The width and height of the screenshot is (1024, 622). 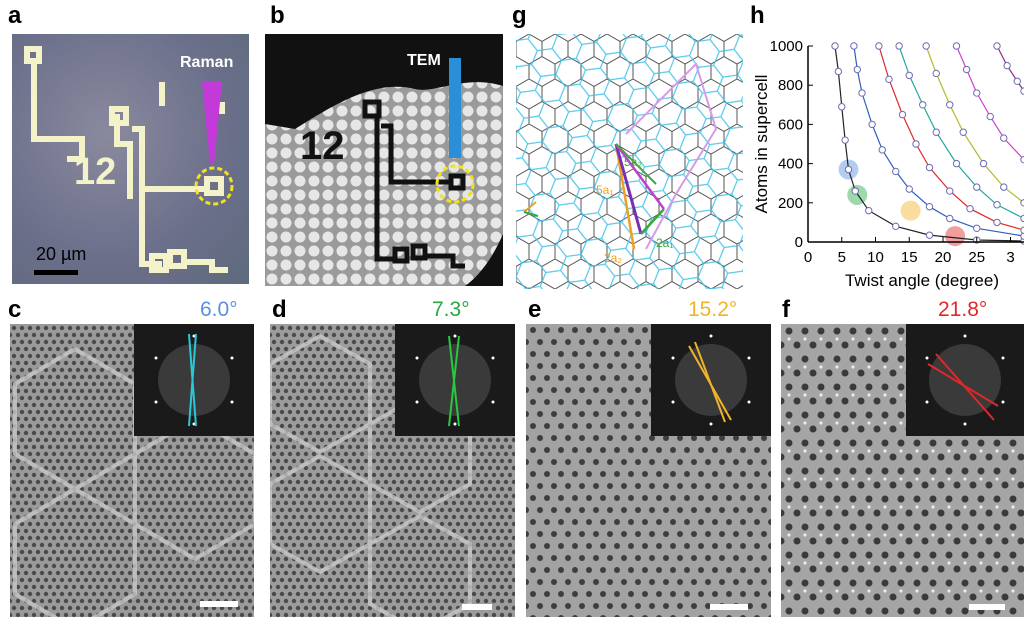 I want to click on fft-drawing-c, so click(x=194, y=380).